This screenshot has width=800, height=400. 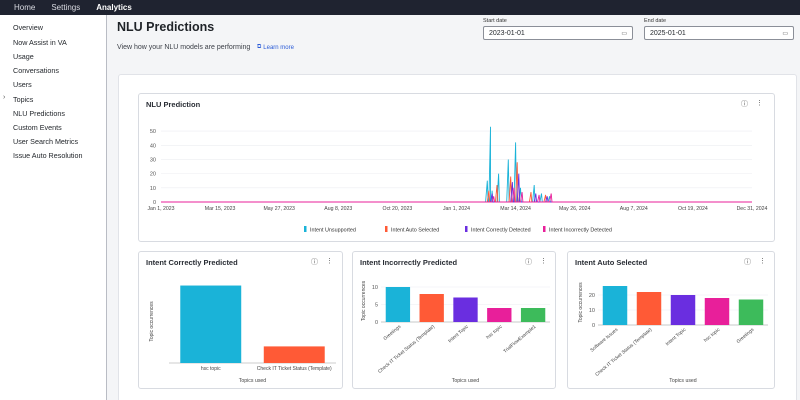 What do you see at coordinates (575, 209) in the screenshot?
I see `x-tick-label: May 26, 2024` at bounding box center [575, 209].